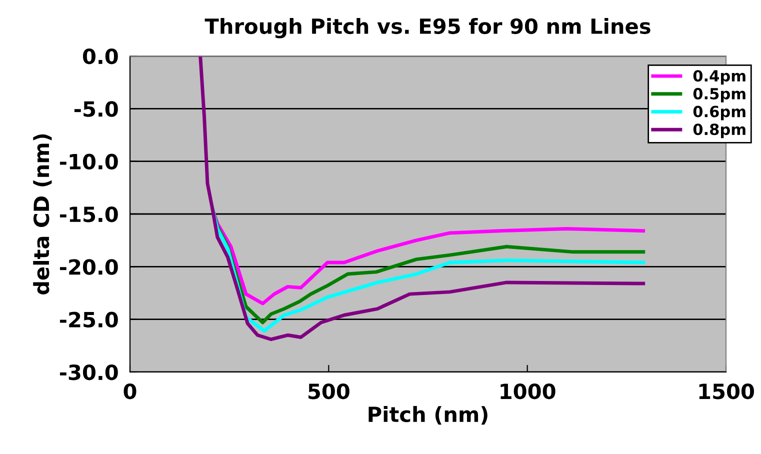  What do you see at coordinates (726, 391) in the screenshot?
I see `x-tick-label: 1500` at bounding box center [726, 391].